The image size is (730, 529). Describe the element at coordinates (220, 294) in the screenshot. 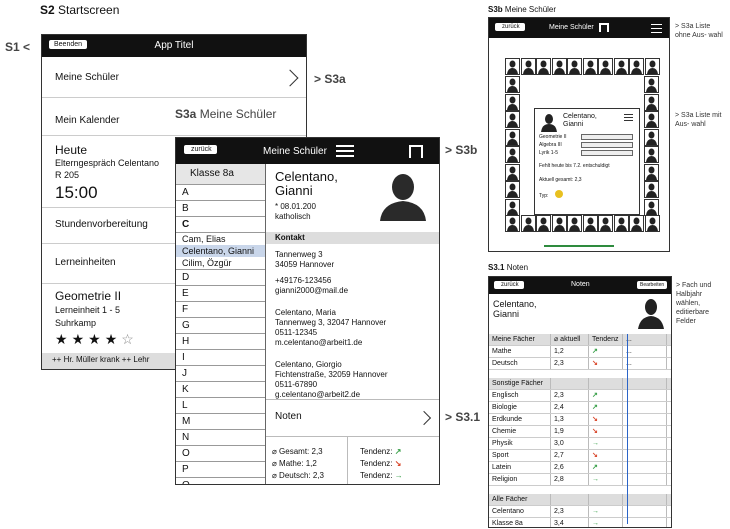

I see `letter-E: E` at that location.